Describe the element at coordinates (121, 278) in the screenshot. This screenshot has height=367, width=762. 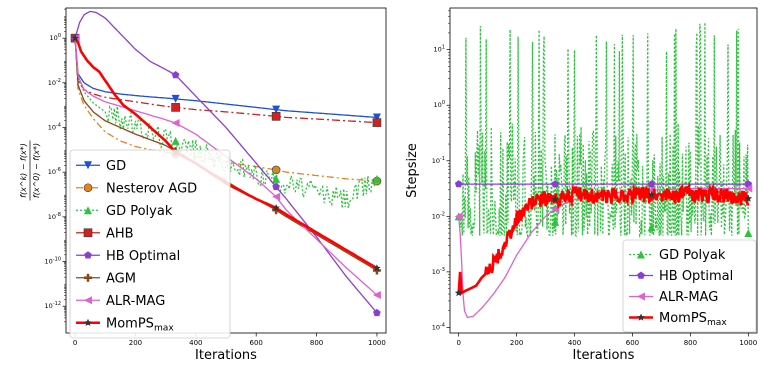
I see `legend-entry: AGM` at that location.